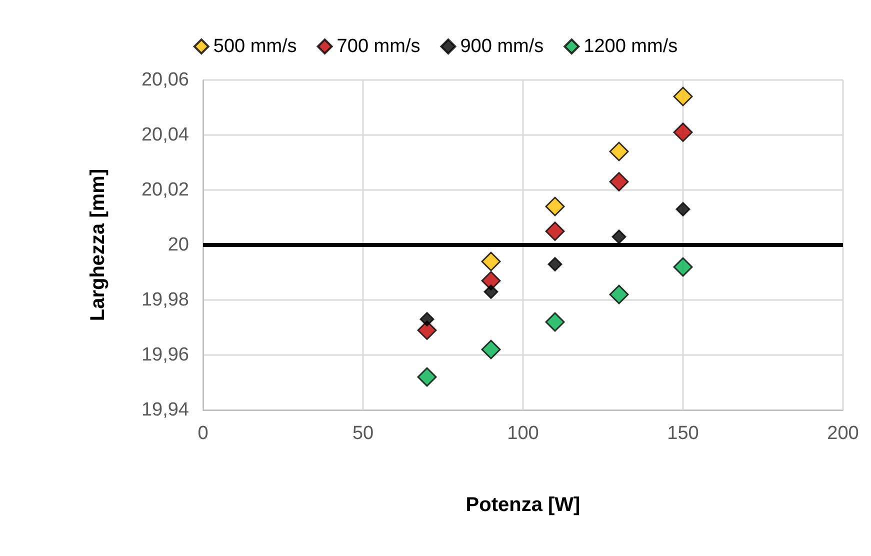 Image resolution: width=871 pixels, height=556 pixels. Describe the element at coordinates (255, 46) in the screenshot. I see `legend-label: 500 mm/s` at that location.